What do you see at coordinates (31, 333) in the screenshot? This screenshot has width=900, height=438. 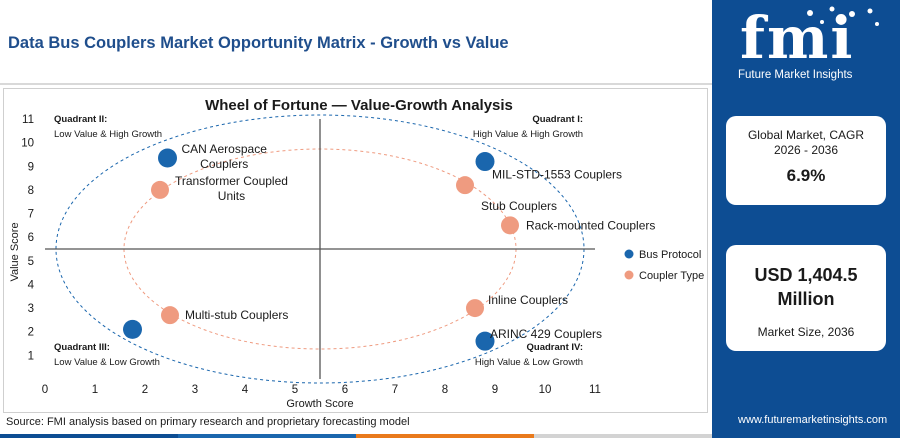 I see `y-tick-label: 2` at bounding box center [31, 333].